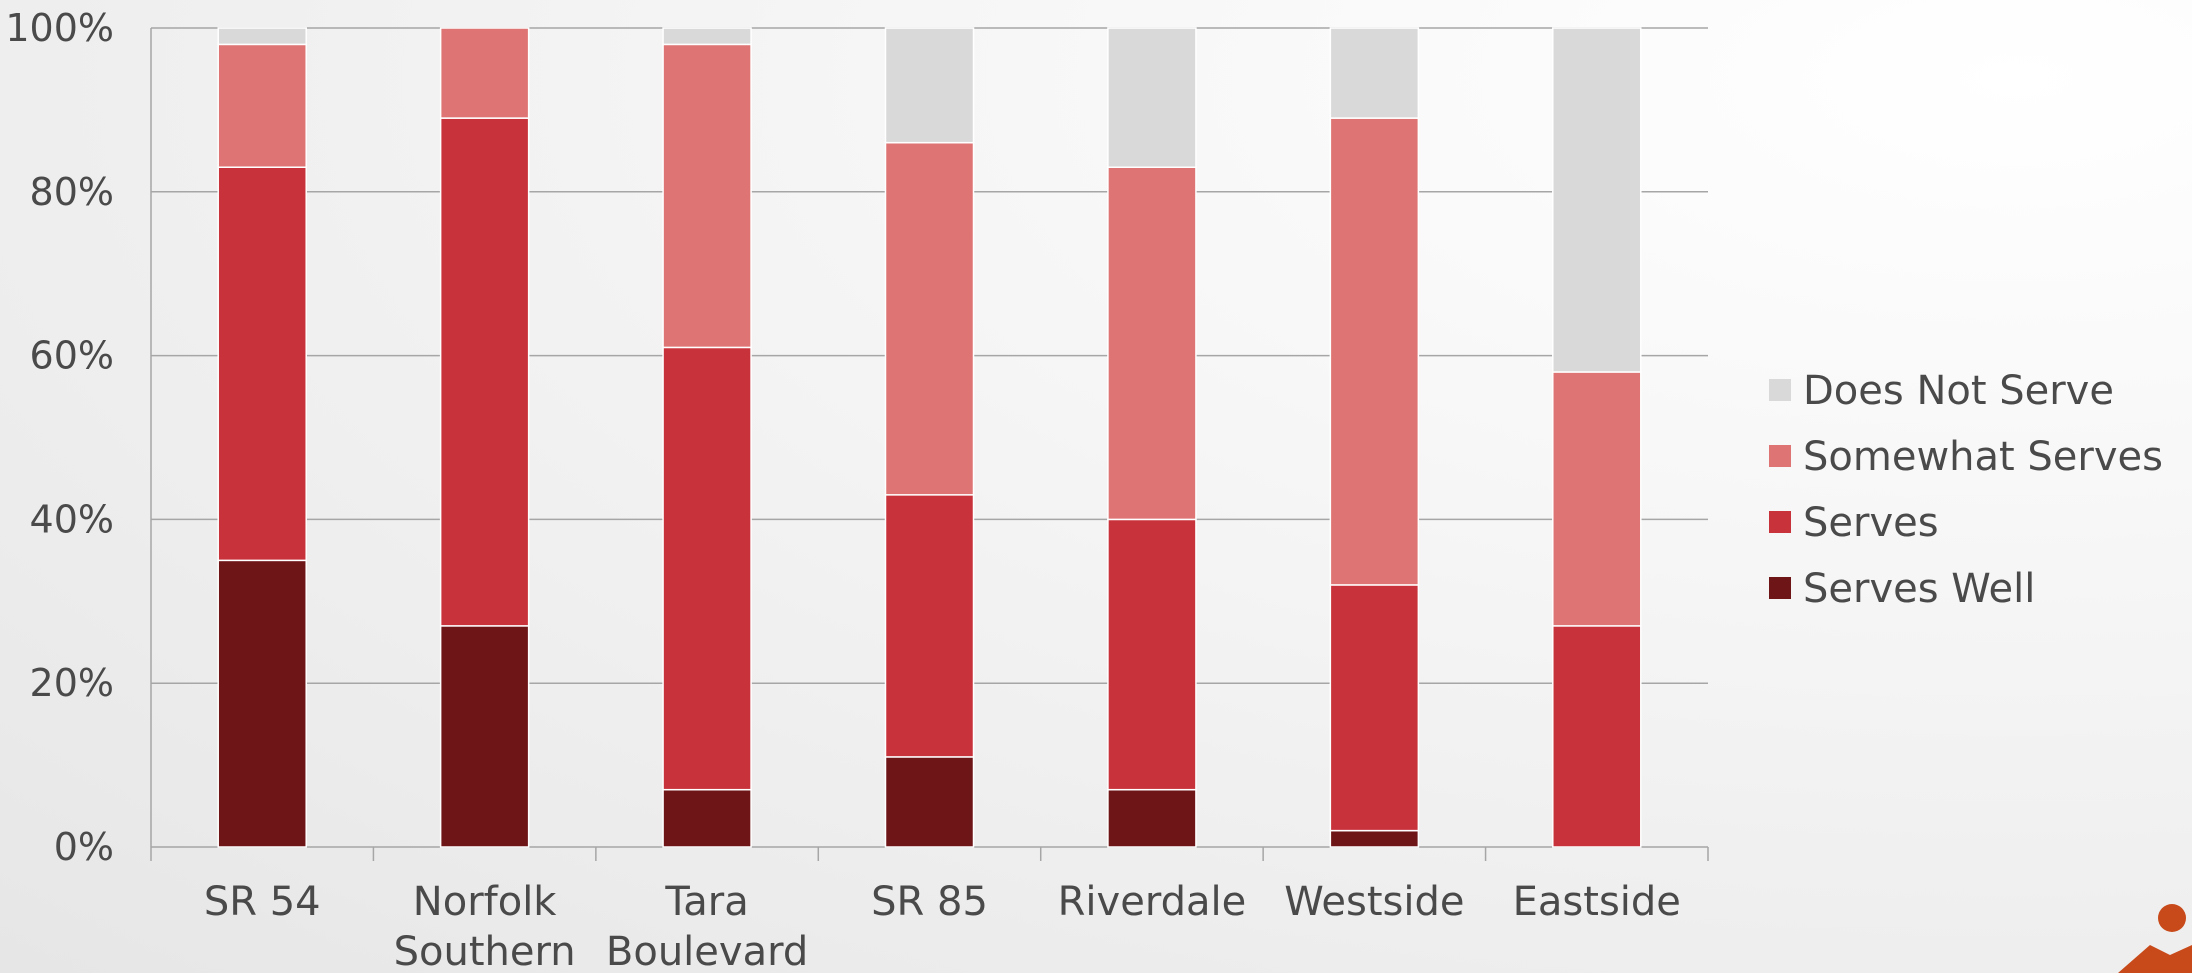 This screenshot has width=2192, height=973. Describe the element at coordinates (929, 902) in the screenshot. I see `x-tick-label: SR 85` at that location.